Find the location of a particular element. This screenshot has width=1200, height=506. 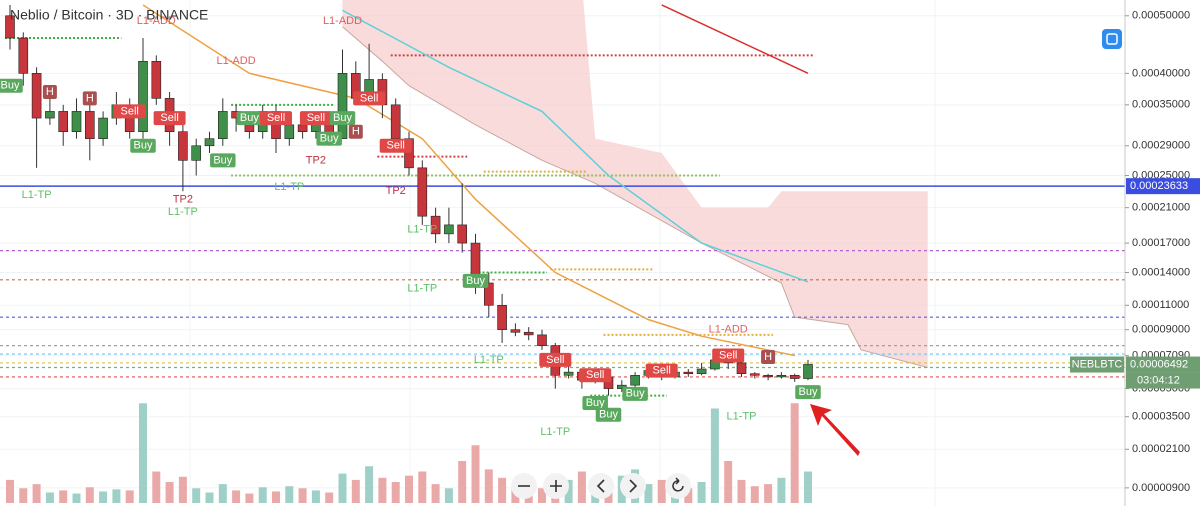

hline-label-box is located at coordinates (1163, 186).